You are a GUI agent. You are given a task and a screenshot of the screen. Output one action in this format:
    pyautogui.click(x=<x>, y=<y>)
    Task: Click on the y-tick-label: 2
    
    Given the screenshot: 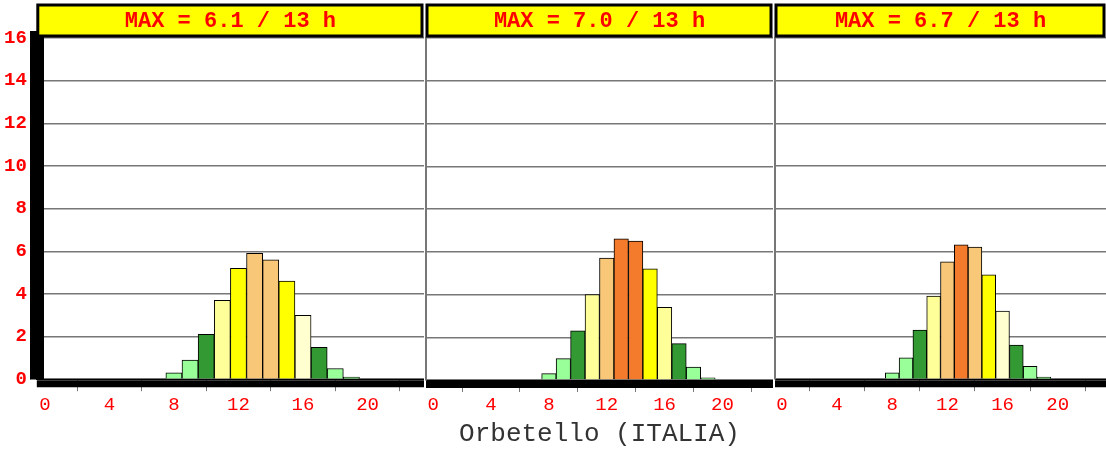 What is the action you would take?
    pyautogui.click(x=21, y=336)
    